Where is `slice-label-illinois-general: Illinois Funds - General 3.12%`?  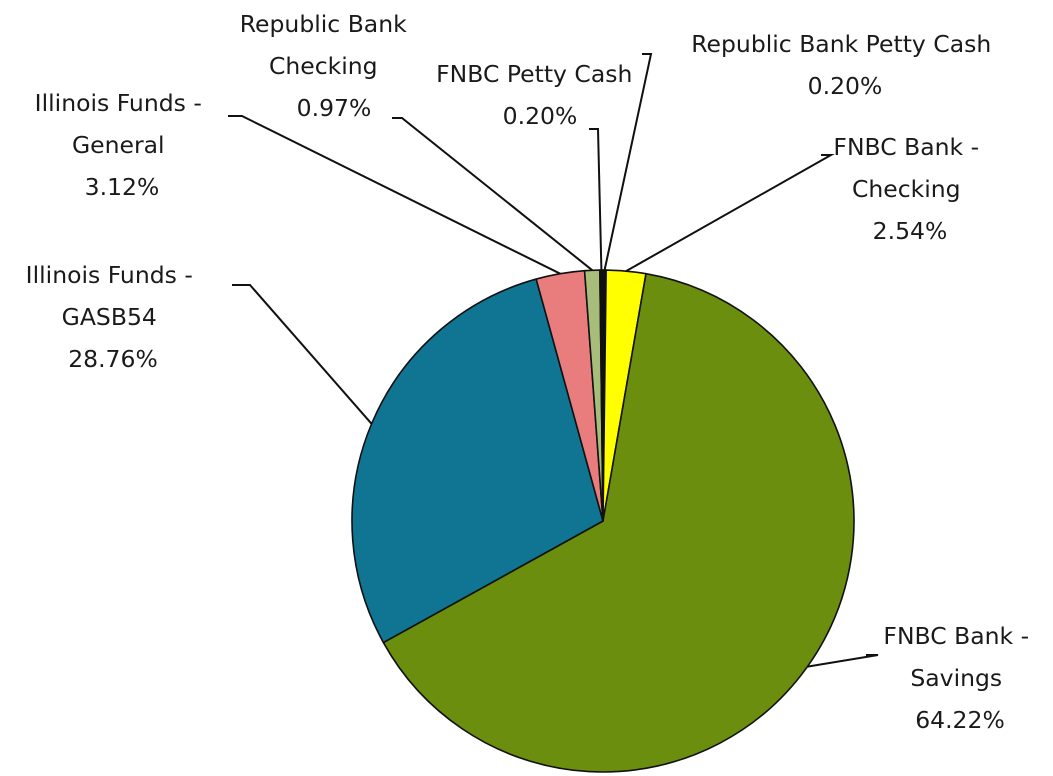 slice-label-illinois-general: Illinois Funds - General 3.12% is located at coordinates (122, 145).